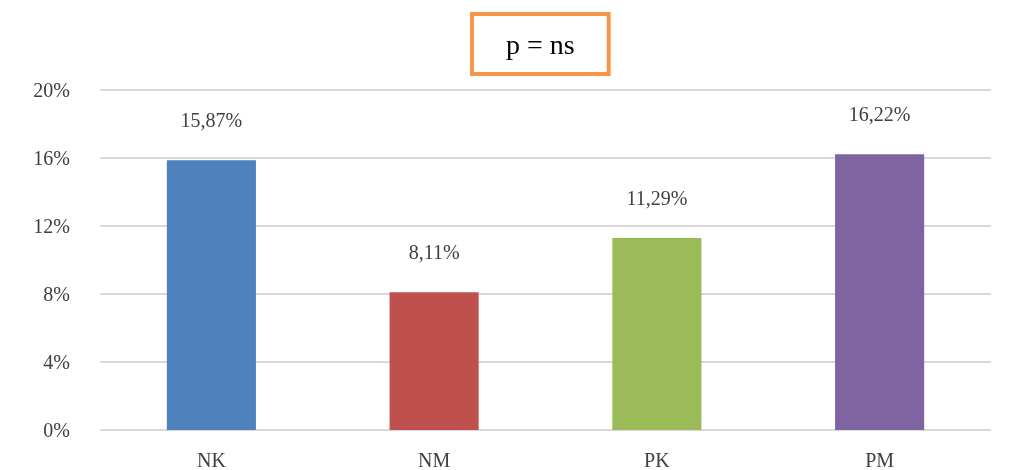 Image resolution: width=1031 pixels, height=470 pixels. Describe the element at coordinates (880, 459) in the screenshot. I see `x-tick-label: PM` at that location.